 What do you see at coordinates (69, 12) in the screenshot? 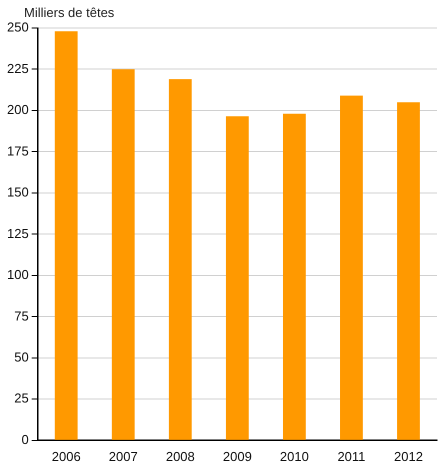
I see `y-axis-title: Milliers de têtes` at bounding box center [69, 12].